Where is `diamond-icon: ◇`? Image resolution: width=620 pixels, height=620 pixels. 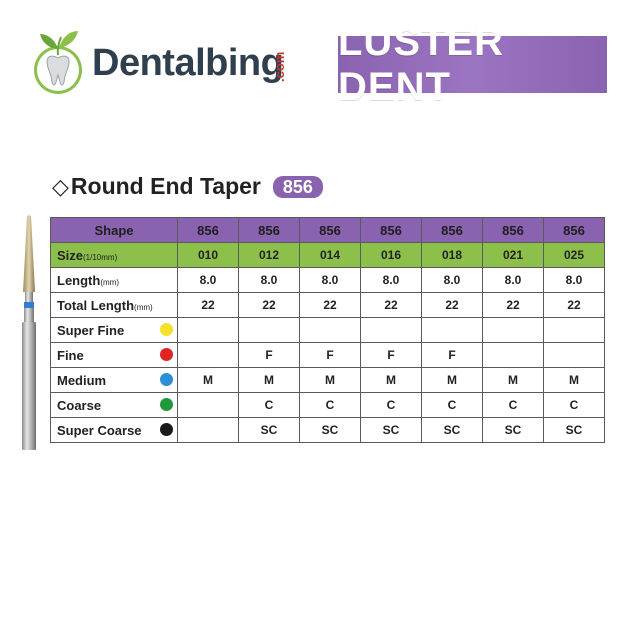
diamond-icon: ◇ is located at coordinates (60, 186).